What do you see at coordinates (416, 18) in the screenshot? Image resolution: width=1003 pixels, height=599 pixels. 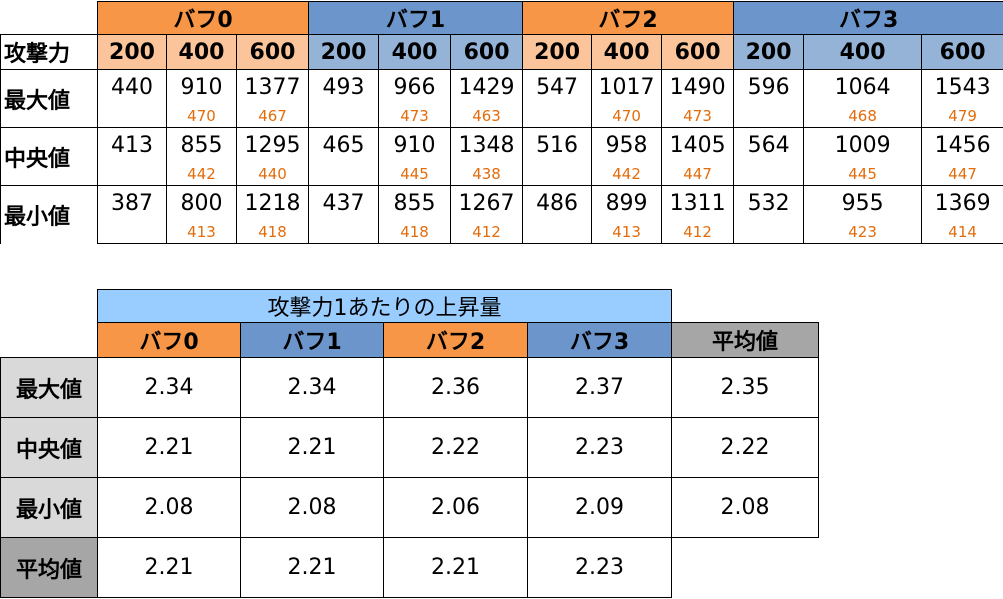 I see `buff-header-1: バフ1` at bounding box center [416, 18].